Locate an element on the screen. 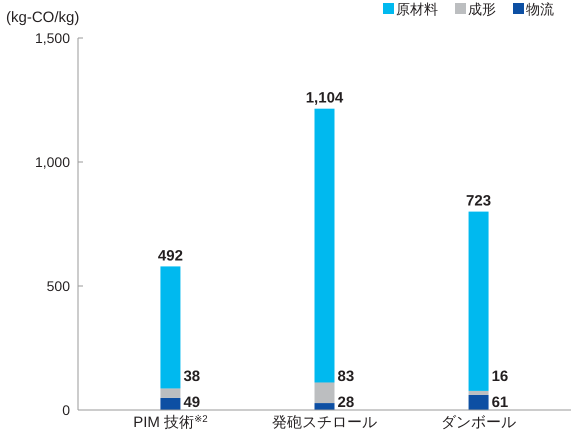  x-tick-label: PIM 技術$^{※2}$ is located at coordinates (170, 422).